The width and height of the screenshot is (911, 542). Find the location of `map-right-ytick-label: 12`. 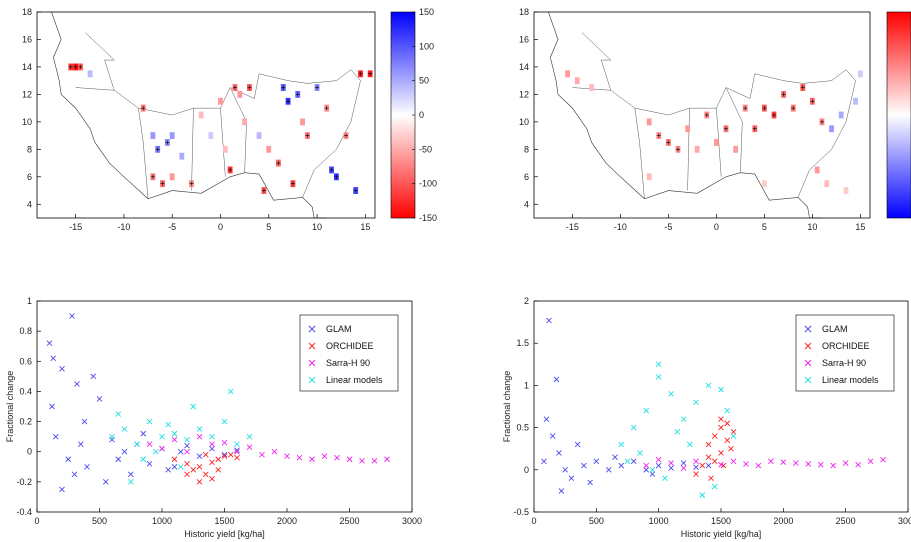

map-right-ytick-label: 12 is located at coordinates (524, 94).